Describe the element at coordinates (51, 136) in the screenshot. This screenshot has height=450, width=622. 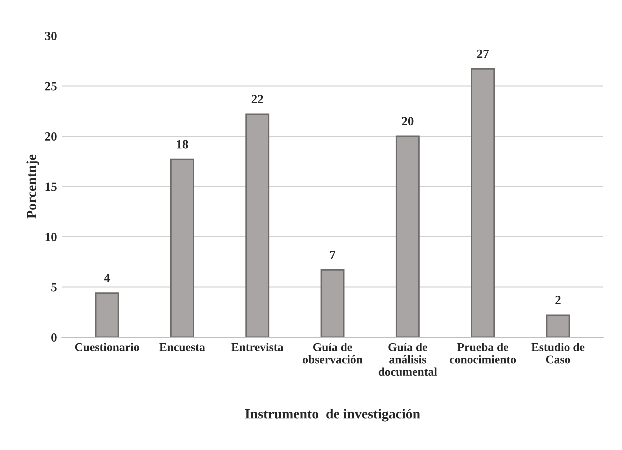
I see `y-tick-label: 20` at that location.